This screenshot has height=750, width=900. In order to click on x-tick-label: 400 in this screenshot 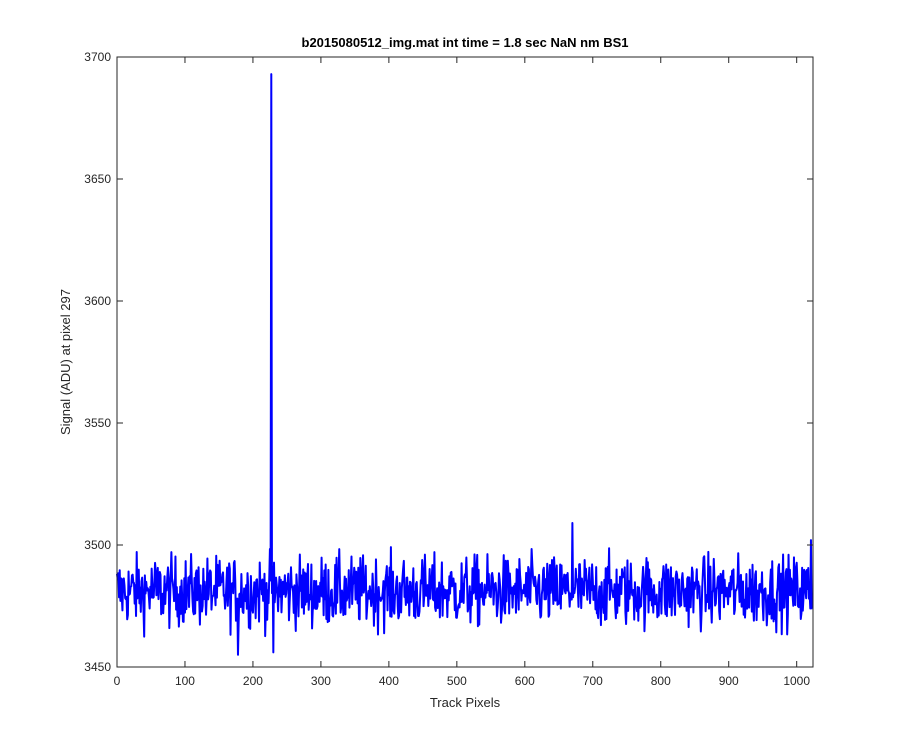, I will do `click(389, 681)`.